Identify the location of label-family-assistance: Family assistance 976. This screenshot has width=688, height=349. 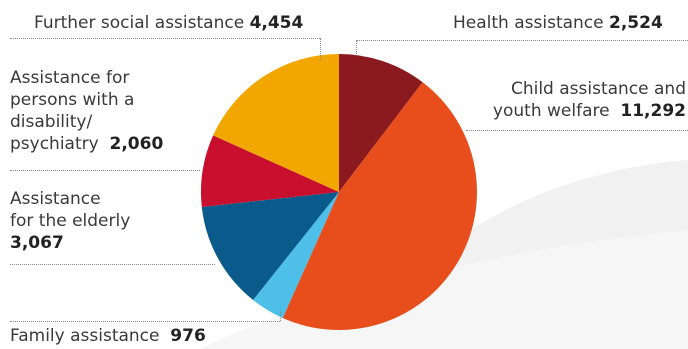
(108, 336).